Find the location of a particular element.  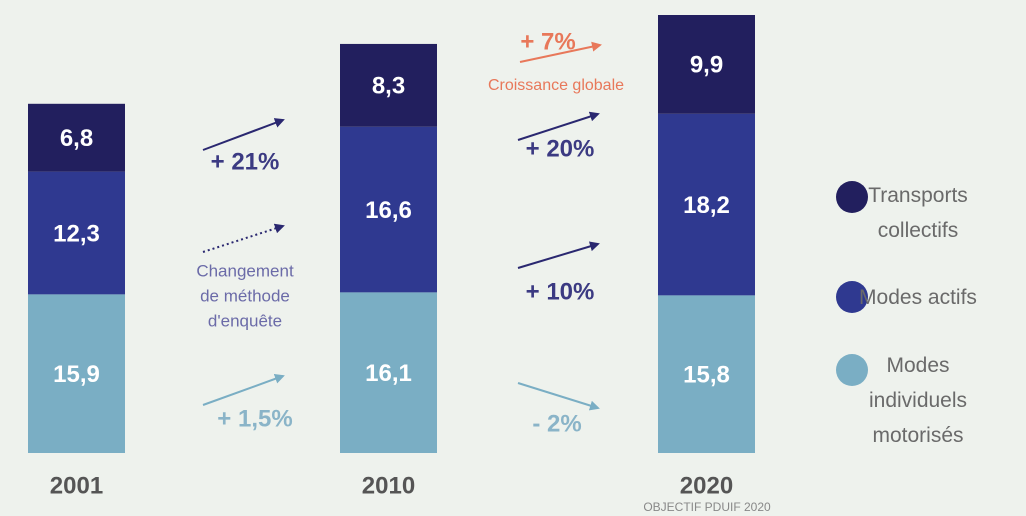

legend-label: Modes individuels motorisés is located at coordinates (918, 400).